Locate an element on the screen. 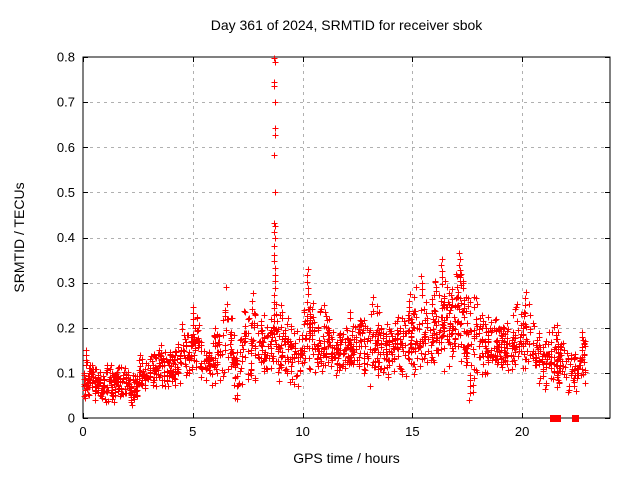 The width and height of the screenshot is (640, 480). y-tick-label: 0.4 is located at coordinates (66, 237).